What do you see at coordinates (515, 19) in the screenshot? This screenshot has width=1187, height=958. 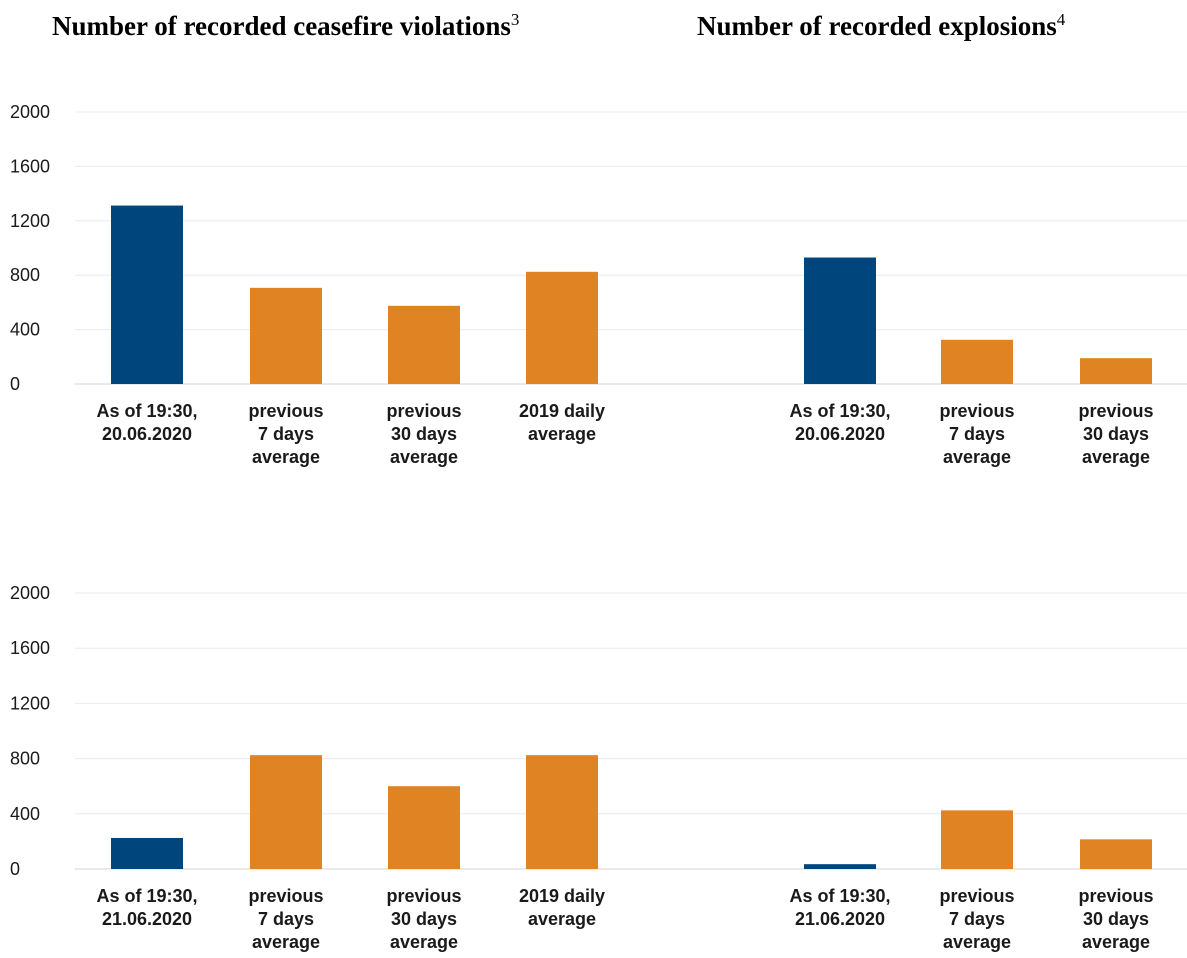 I see `footnote-marker: 3` at bounding box center [515, 19].